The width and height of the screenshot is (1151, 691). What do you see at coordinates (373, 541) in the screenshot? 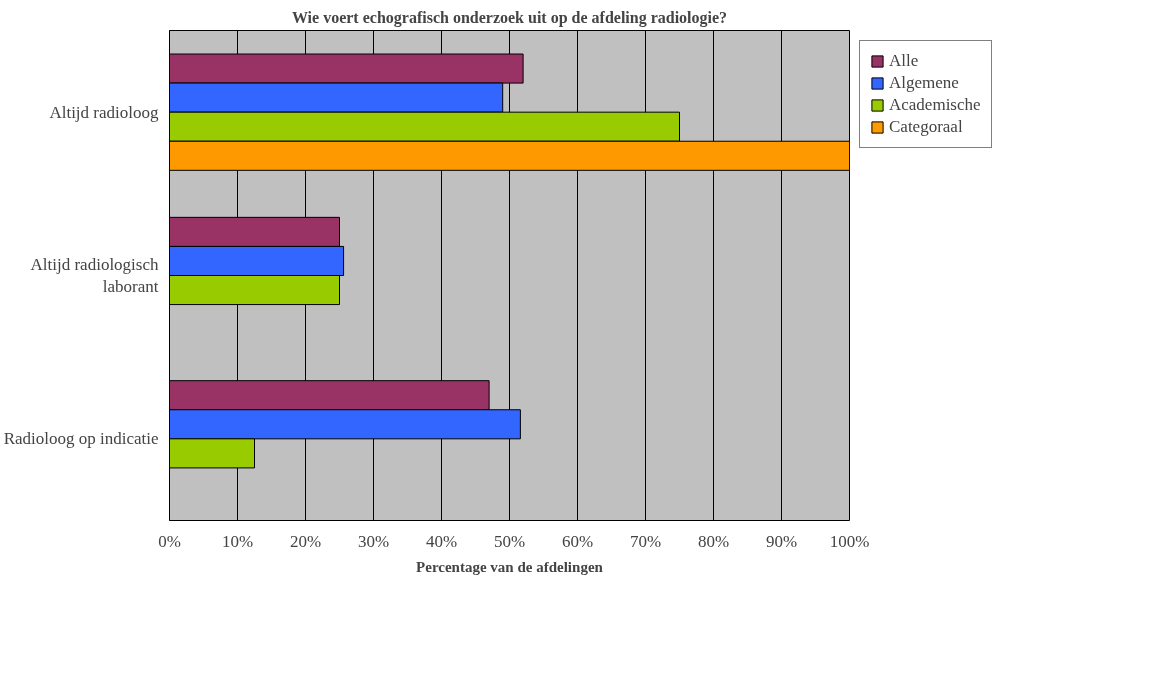
I see `x-tick-label: 30%` at bounding box center [373, 541].